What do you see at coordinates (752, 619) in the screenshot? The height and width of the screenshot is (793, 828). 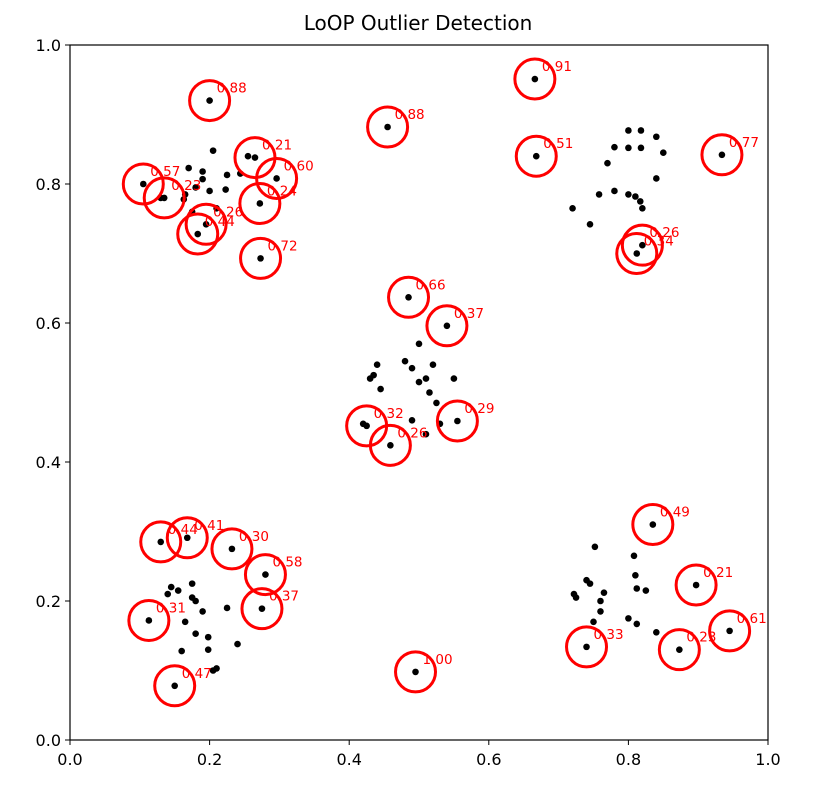 I see `outlier-score-label: 0.61` at bounding box center [752, 619].